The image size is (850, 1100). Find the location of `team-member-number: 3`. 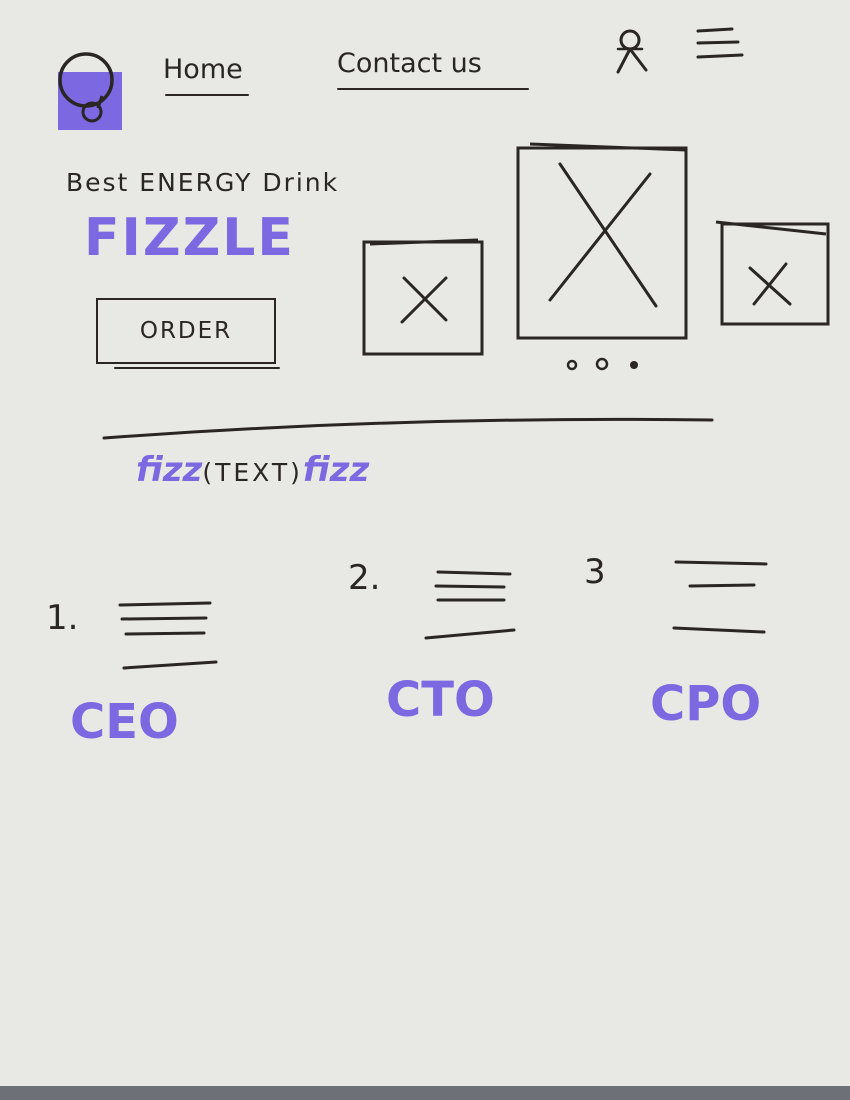

team-member-number: 3 is located at coordinates (595, 572).